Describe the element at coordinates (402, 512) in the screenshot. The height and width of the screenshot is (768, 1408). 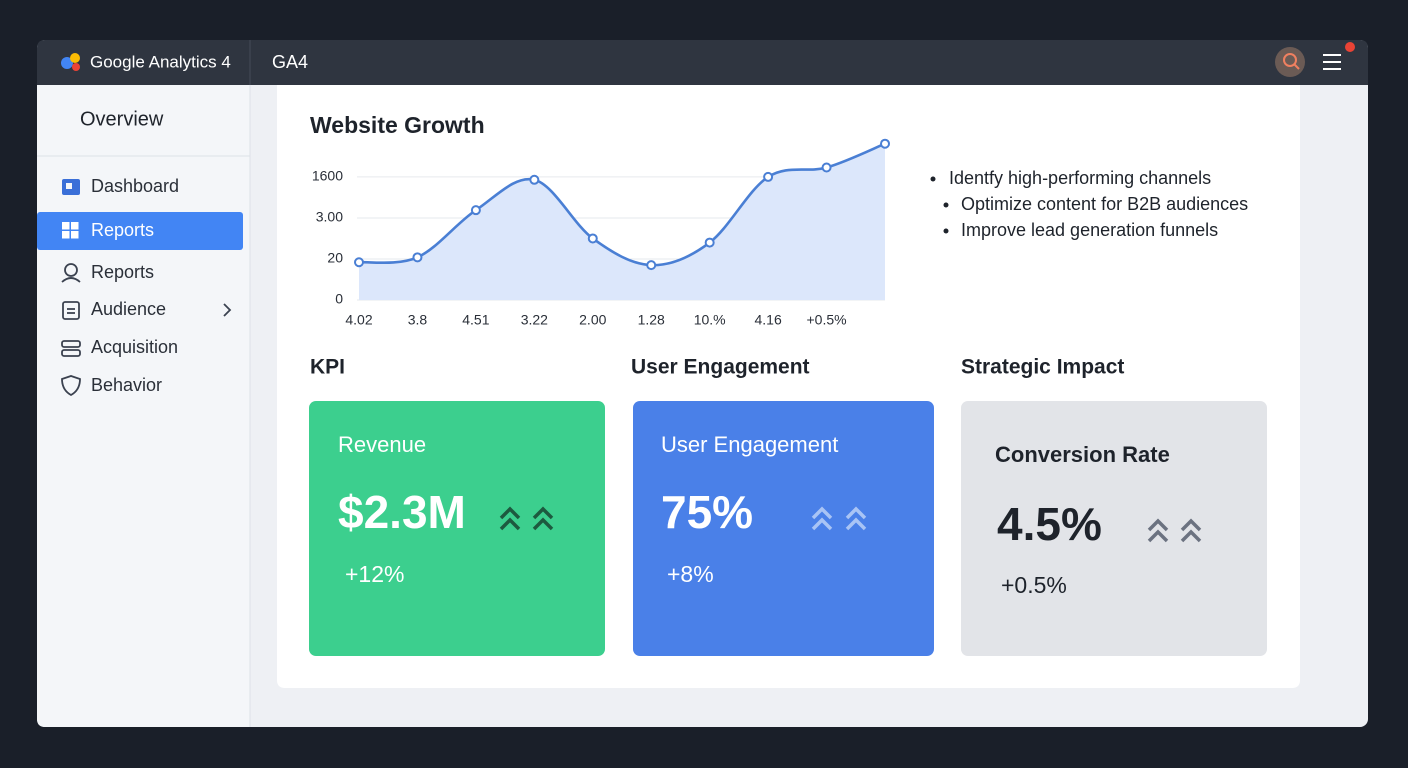
I see `kpi-value: $2.3M` at that location.